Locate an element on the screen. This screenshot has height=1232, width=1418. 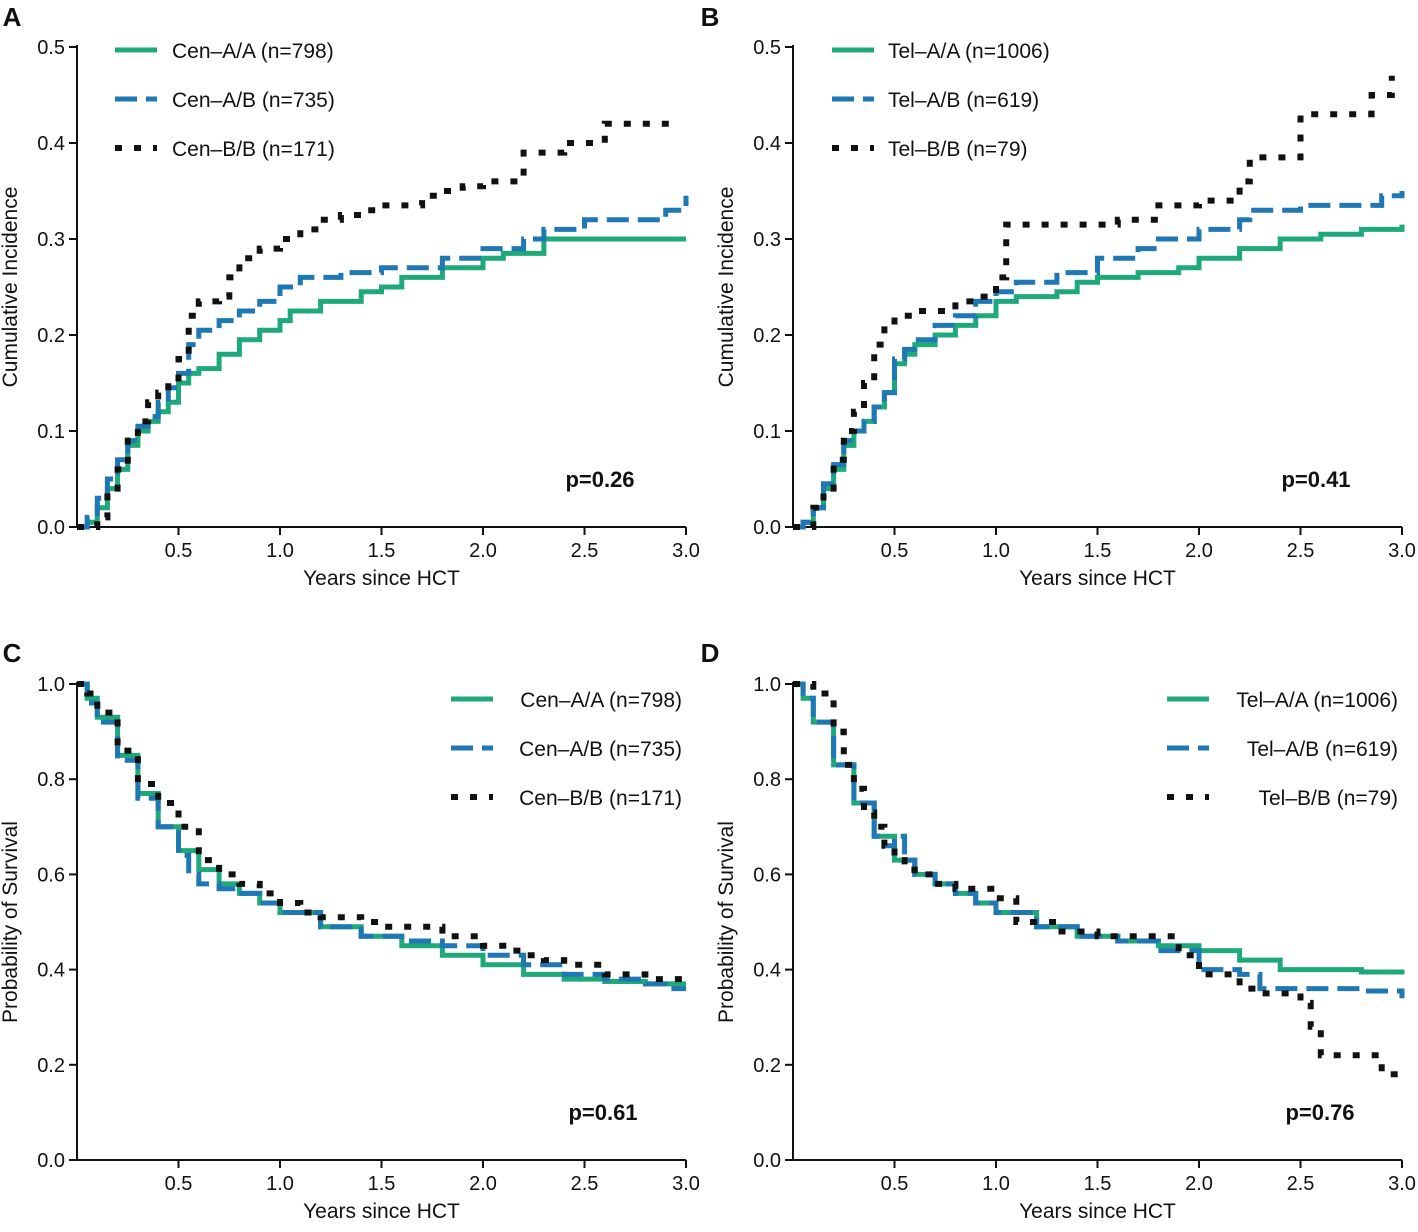
p-value-annotation: p=0.41 is located at coordinates (1315, 479).